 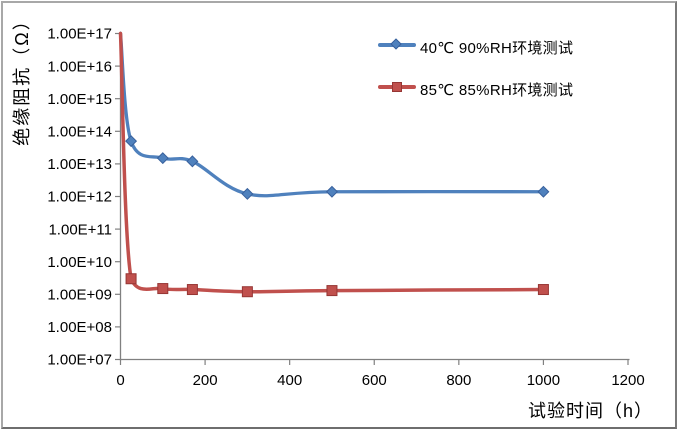 What do you see at coordinates (22, 78) in the screenshot?
I see `y-axis-title: 绝缘阻抗（Ω）` at bounding box center [22, 78].